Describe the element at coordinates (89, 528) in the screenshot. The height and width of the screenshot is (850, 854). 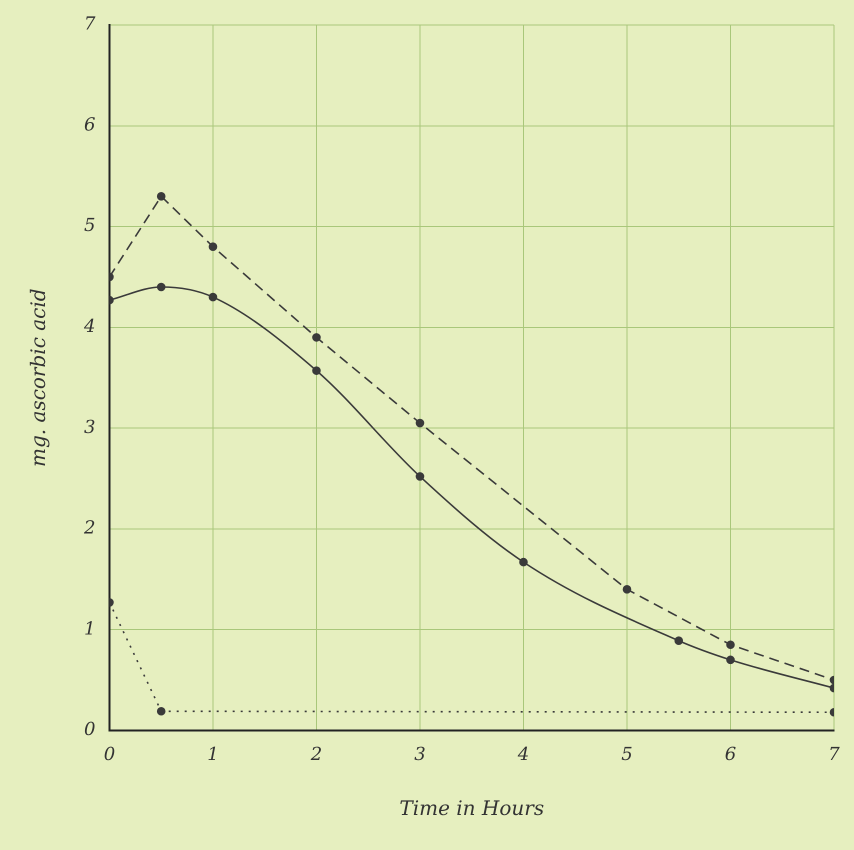
I see `y-tick-label: 2` at that location.